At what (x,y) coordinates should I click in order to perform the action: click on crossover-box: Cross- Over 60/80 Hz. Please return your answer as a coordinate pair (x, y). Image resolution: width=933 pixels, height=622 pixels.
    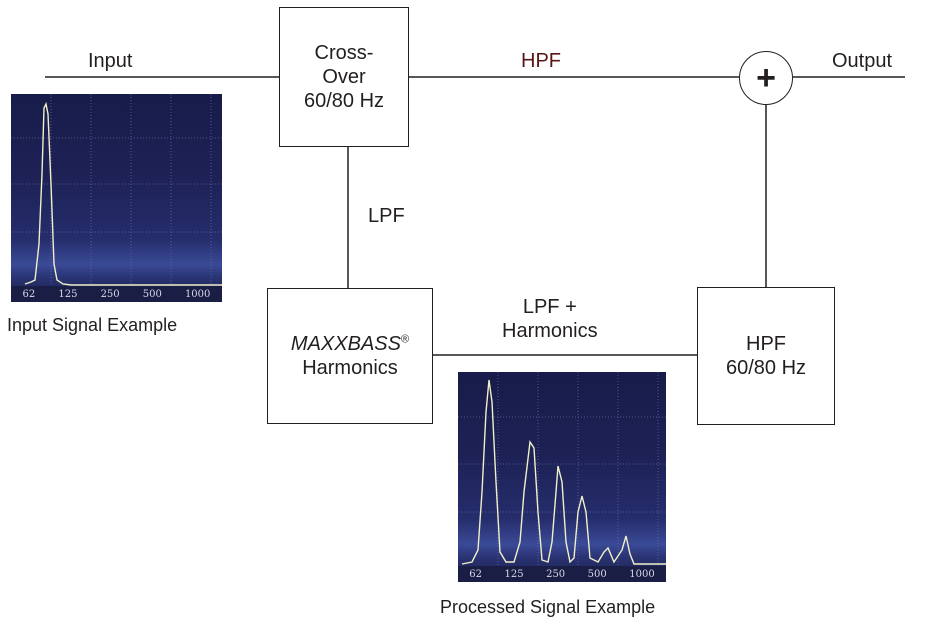
    Looking at the image, I should click on (344, 77).